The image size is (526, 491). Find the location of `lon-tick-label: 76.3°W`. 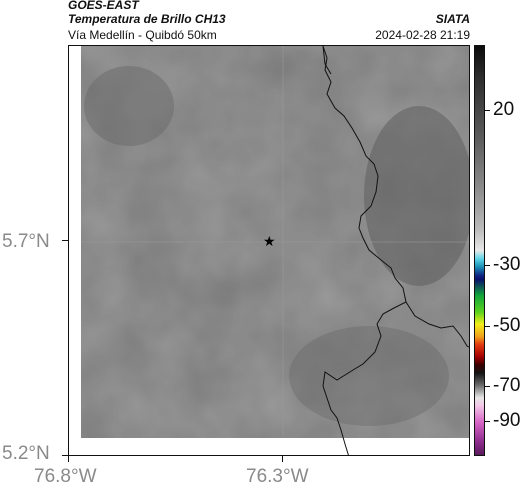

lon-tick-label: 76.3°W is located at coordinates (277, 476).